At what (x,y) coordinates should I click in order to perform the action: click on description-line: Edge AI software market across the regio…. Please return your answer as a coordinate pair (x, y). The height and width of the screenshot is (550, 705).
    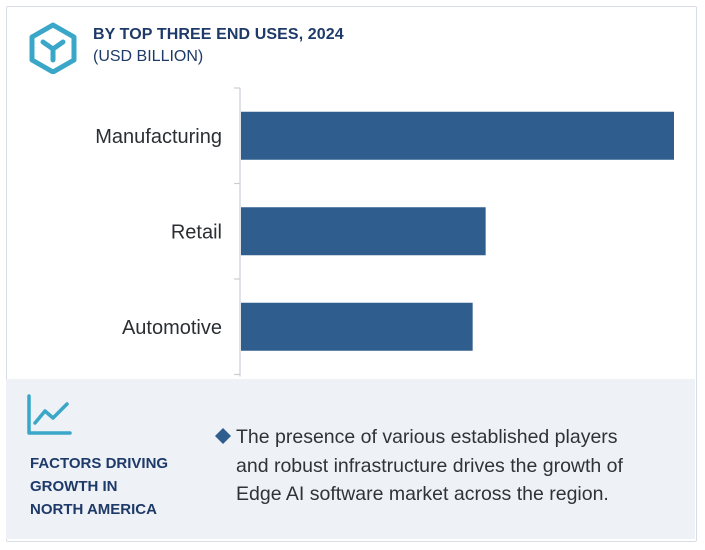
    Looking at the image, I should click on (422, 494).